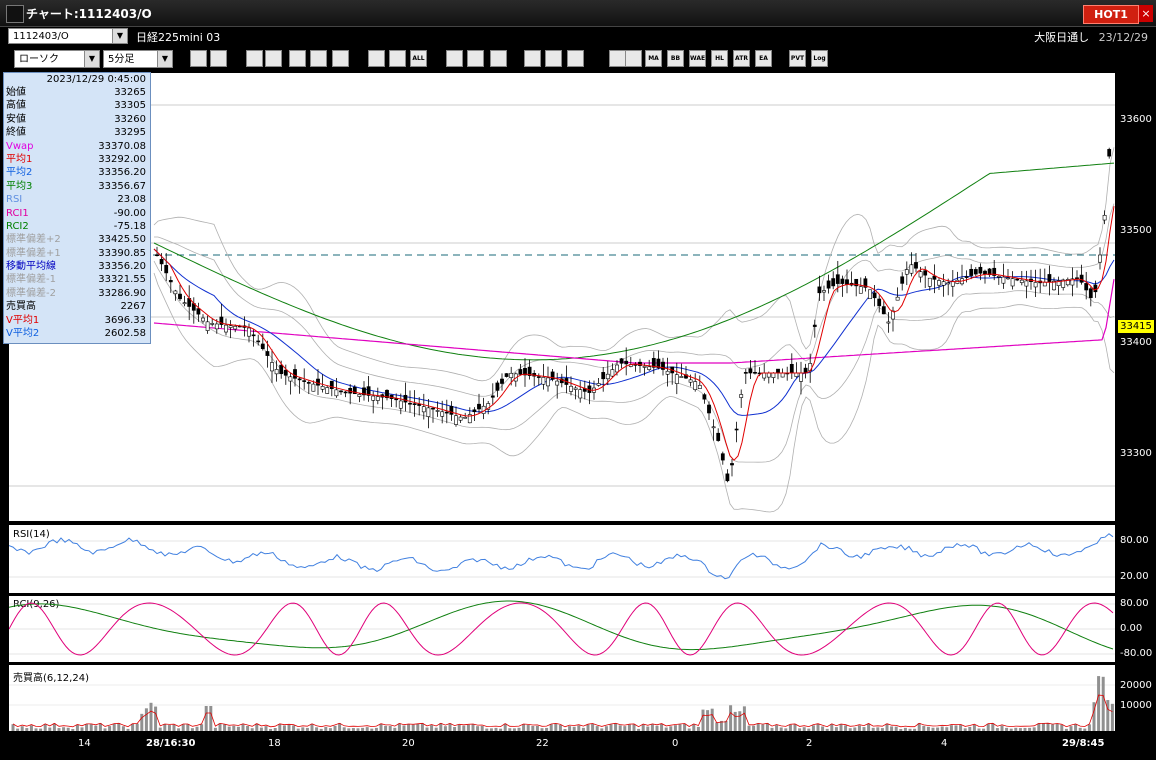  What do you see at coordinates (39, 59) in the screenshot?
I see `chart-type-value: ローソク` at bounding box center [39, 59].